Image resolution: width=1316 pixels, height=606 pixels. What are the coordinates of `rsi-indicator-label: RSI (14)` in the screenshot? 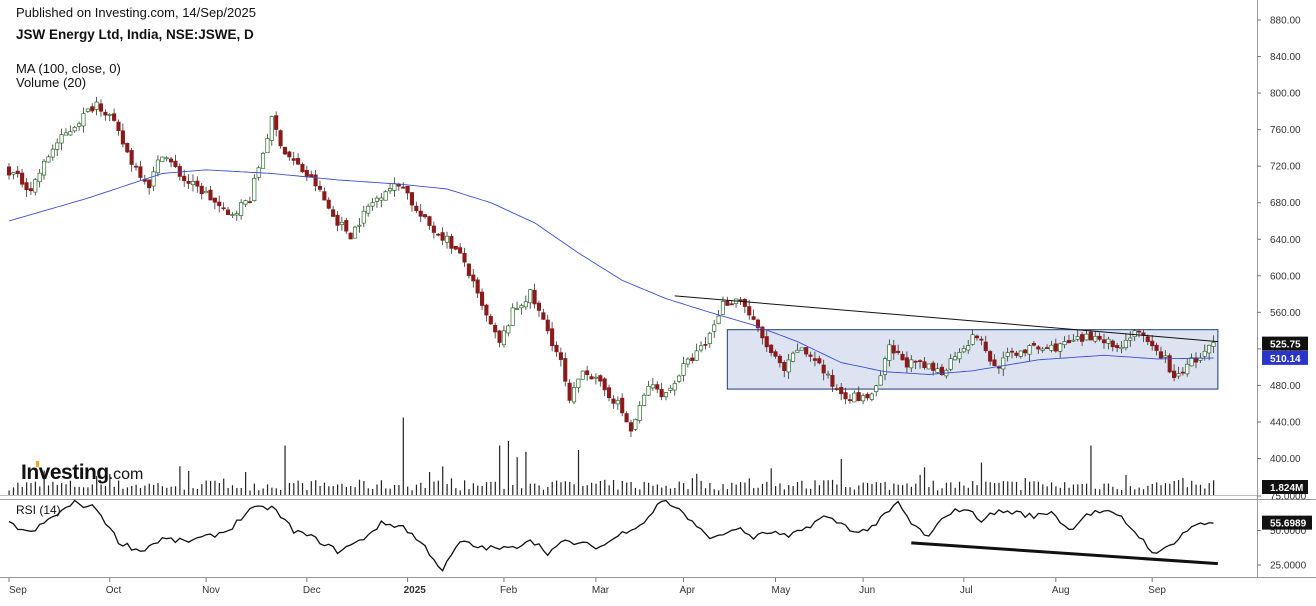 It's located at (38, 510).